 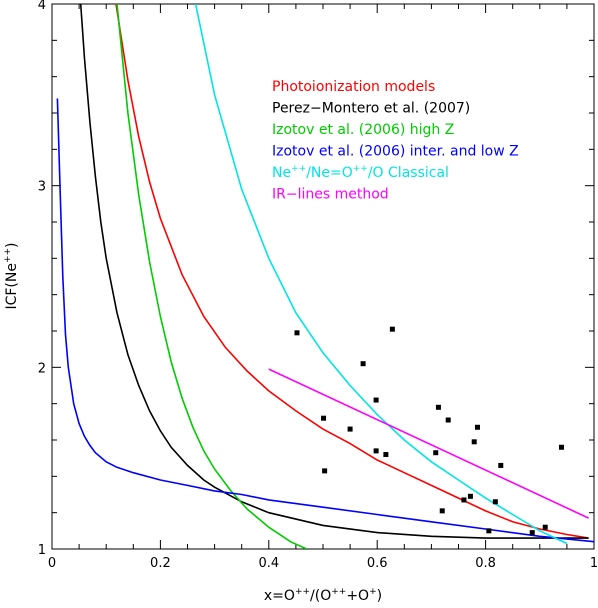 I want to click on legend-entry: Izotov et al. (2006) inter. and low Z, so click(x=395, y=152).